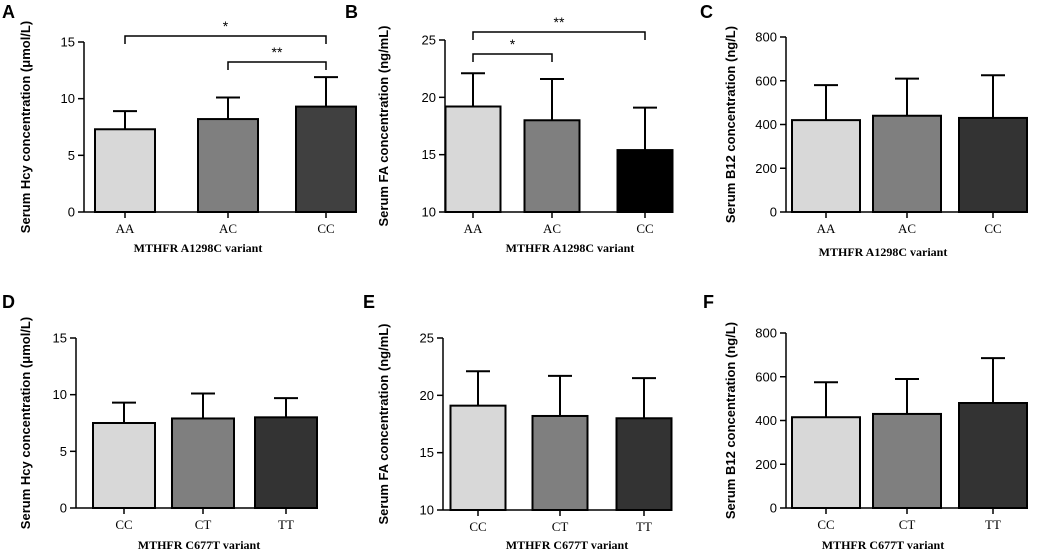 The height and width of the screenshot is (557, 1059). I want to click on panel-letter: F, so click(708, 302).